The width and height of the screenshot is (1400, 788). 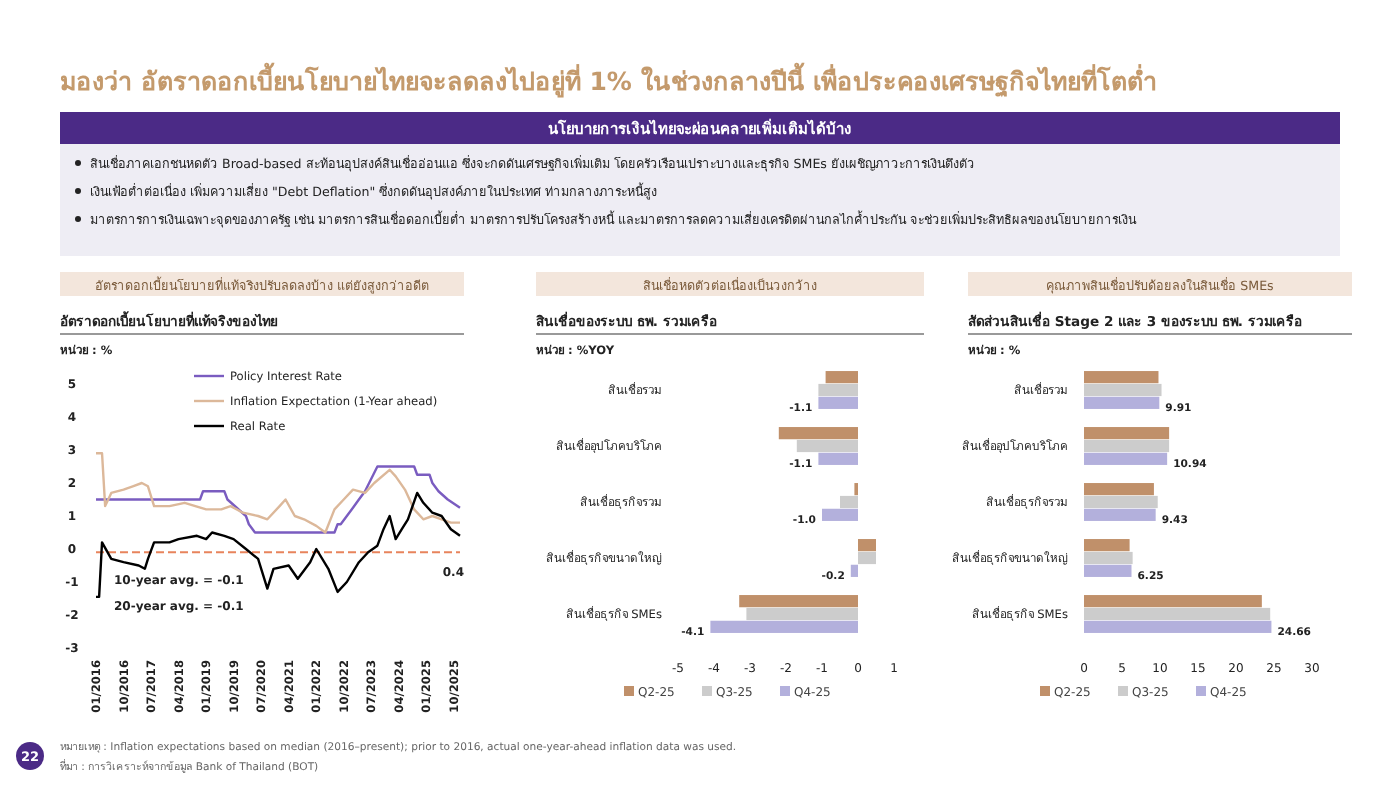 What do you see at coordinates (609, 80) in the screenshot?
I see `text: มองว่า อัตราดอกเบี้ยนโยบายไทยจะลดลงไปอยู่ที่ 1% ในช่วงกลางปีนี้ เพื่อประคองเศรษฐกิจไทยที่โตต่ำ` at bounding box center [609, 80].